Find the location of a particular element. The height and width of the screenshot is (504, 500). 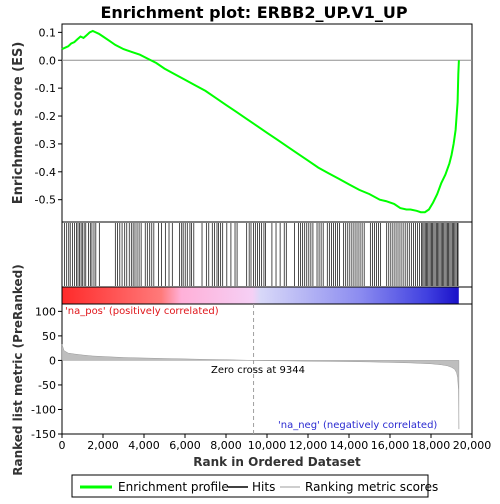

x-tick-label: 10,000 is located at coordinates (267, 445).